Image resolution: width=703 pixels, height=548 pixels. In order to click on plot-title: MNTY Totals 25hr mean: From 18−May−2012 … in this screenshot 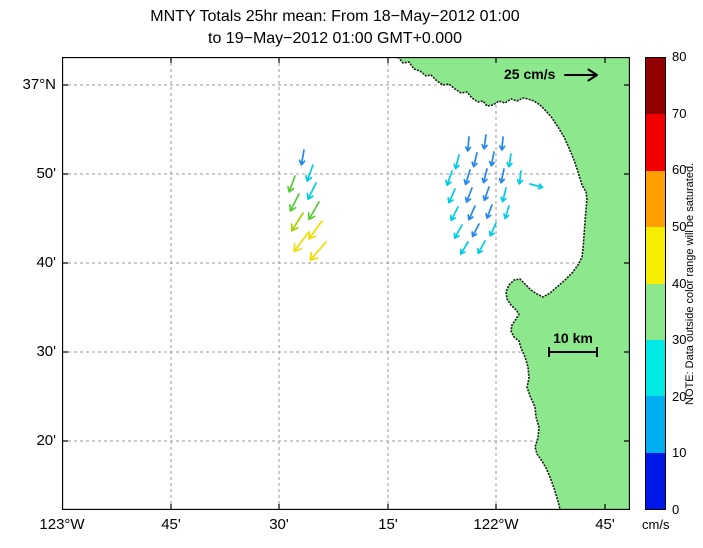, I will do `click(335, 28)`.